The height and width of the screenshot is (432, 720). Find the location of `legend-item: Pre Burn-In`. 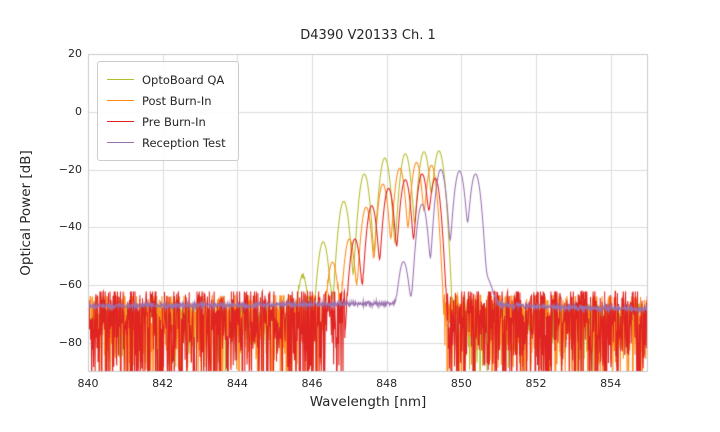

legend-item: Pre Burn-In is located at coordinates (166, 121).